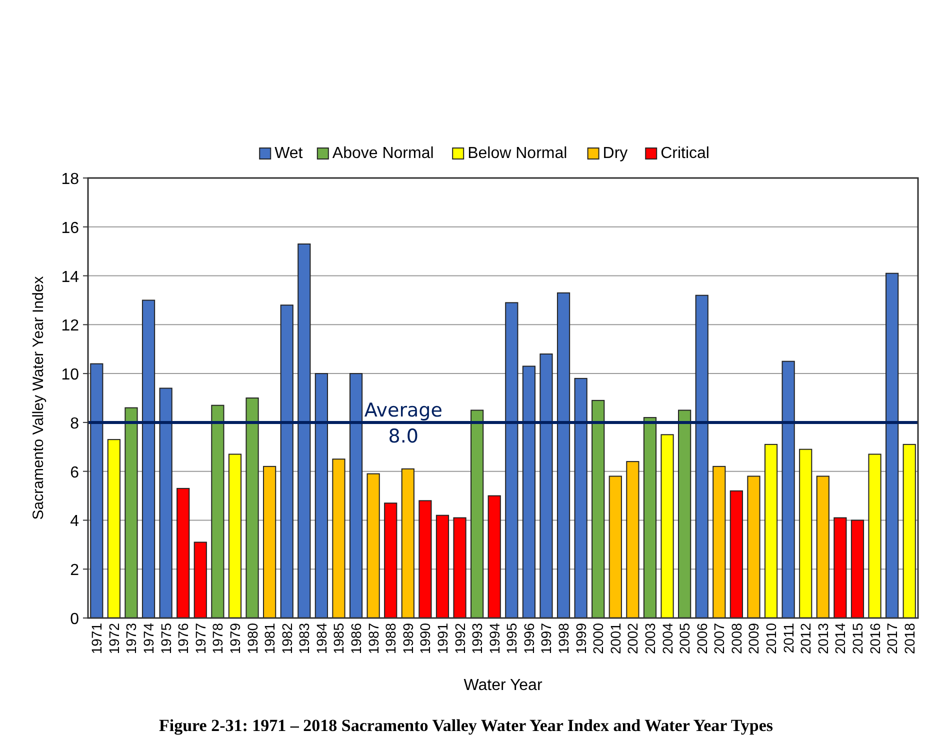 The width and height of the screenshot is (932, 747). Describe the element at coordinates (442, 638) in the screenshot. I see `x-tick-label: 1991` at that location.